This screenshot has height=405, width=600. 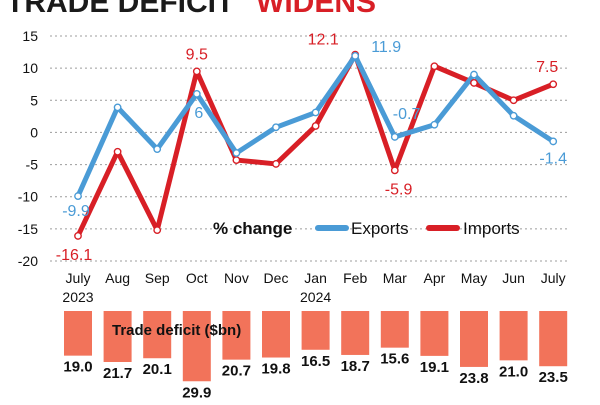 What do you see at coordinates (34, 100) in the screenshot?
I see `y-tick-label: 5` at bounding box center [34, 100].